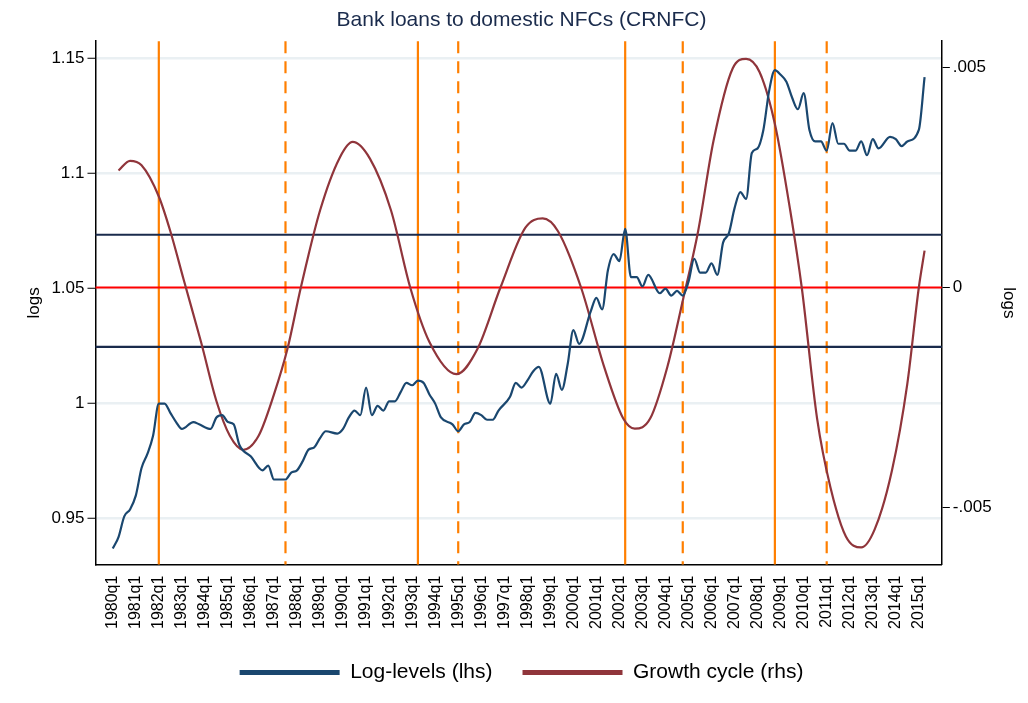 The width and height of the screenshot is (1028, 703). Describe the element at coordinates (68, 518) in the screenshot. I see `y-tick-label: 0.95` at that location.